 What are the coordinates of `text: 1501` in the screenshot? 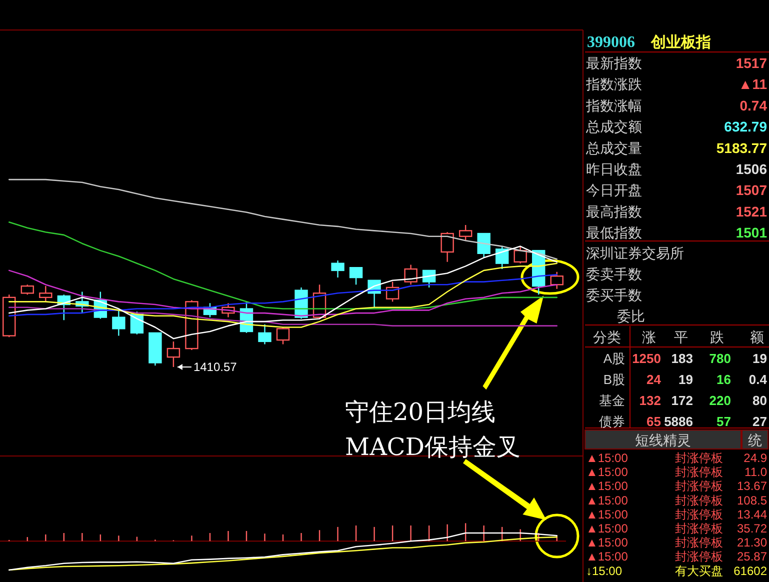 It's located at (751, 232).